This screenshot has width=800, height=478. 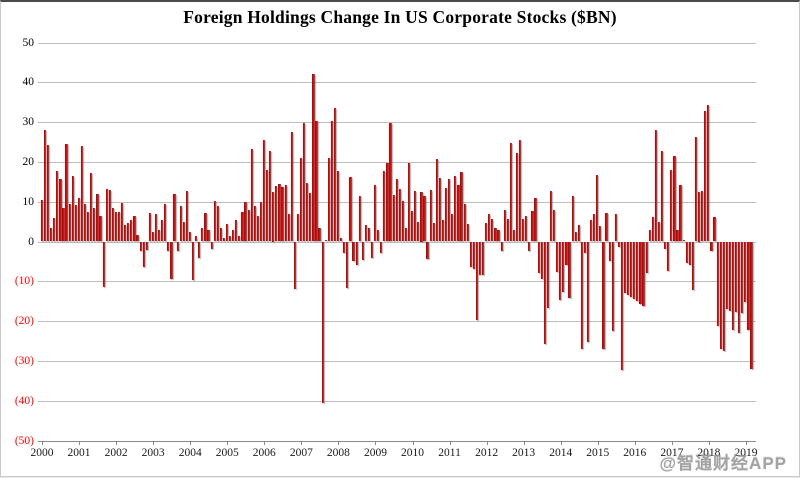 I want to click on x-tick-label: 2002, so click(x=116, y=452).